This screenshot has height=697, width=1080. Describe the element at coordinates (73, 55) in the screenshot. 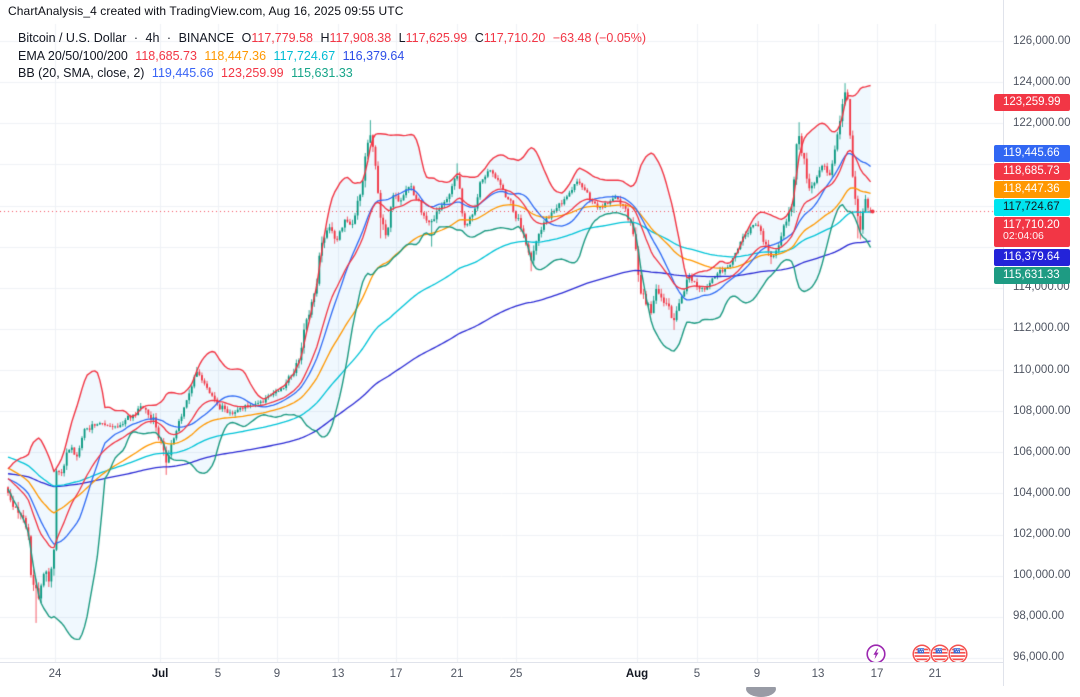

I see `ema-label: EMA 20/50/100/200` at that location.